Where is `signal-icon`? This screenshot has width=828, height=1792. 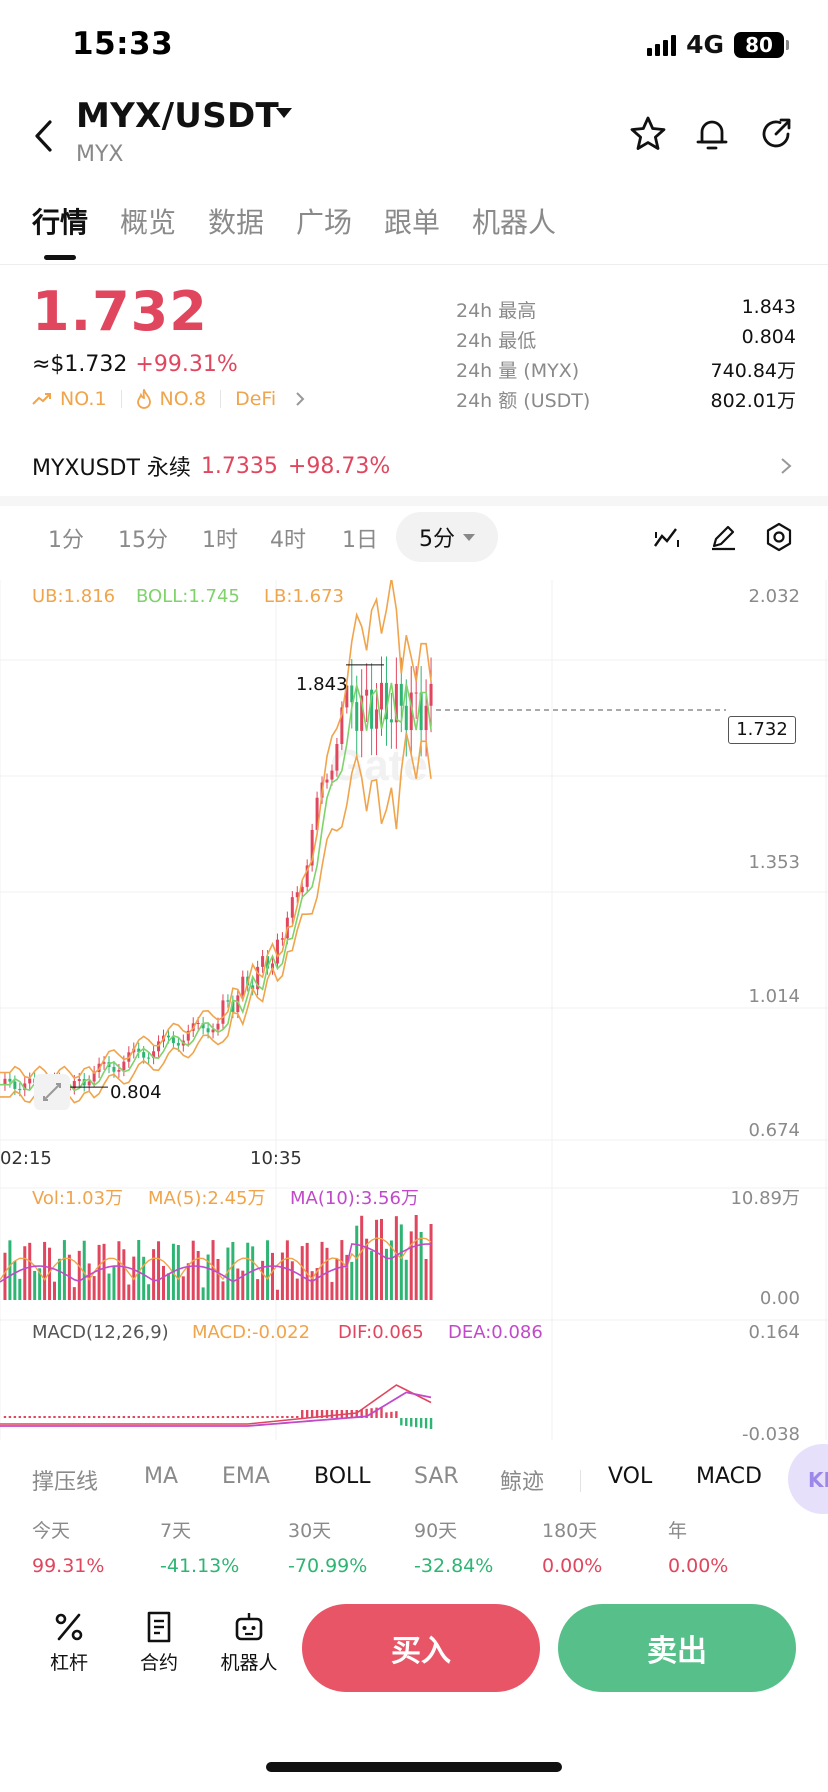
signal-icon is located at coordinates (662, 45).